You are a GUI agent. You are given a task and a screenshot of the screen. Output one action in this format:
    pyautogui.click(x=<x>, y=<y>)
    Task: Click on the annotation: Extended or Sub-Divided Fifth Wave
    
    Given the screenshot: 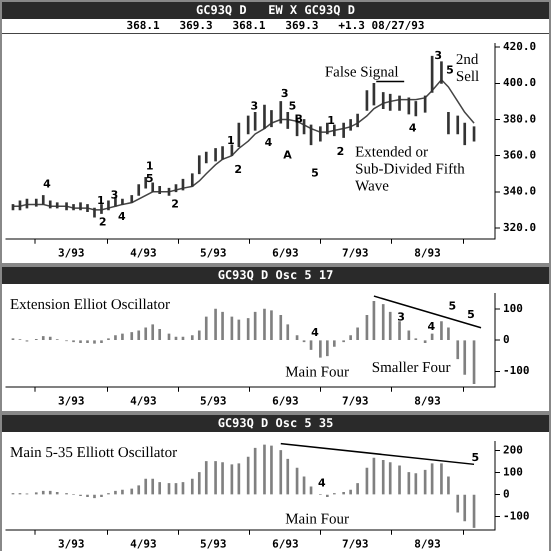 What is the action you would take?
    pyautogui.click(x=410, y=169)
    